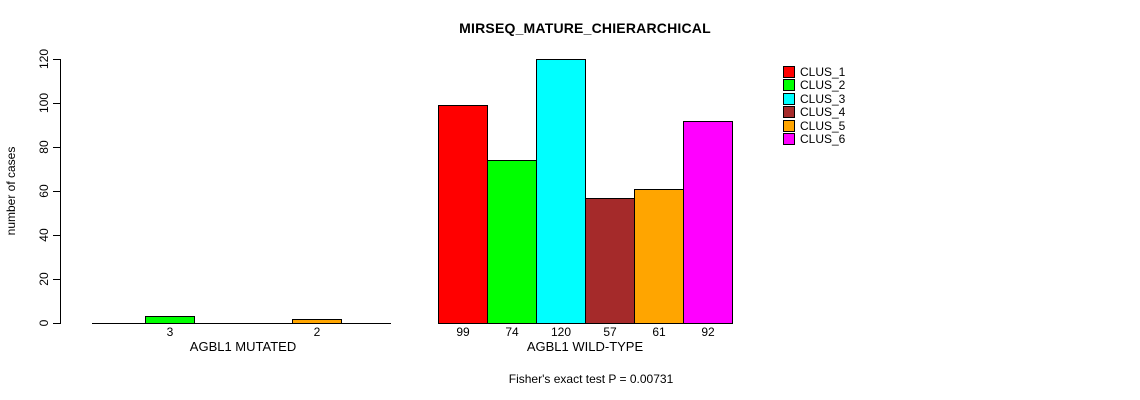 The height and width of the screenshot is (400, 1140). Describe the element at coordinates (44, 323) in the screenshot. I see `y-tick-label: 0` at that location.